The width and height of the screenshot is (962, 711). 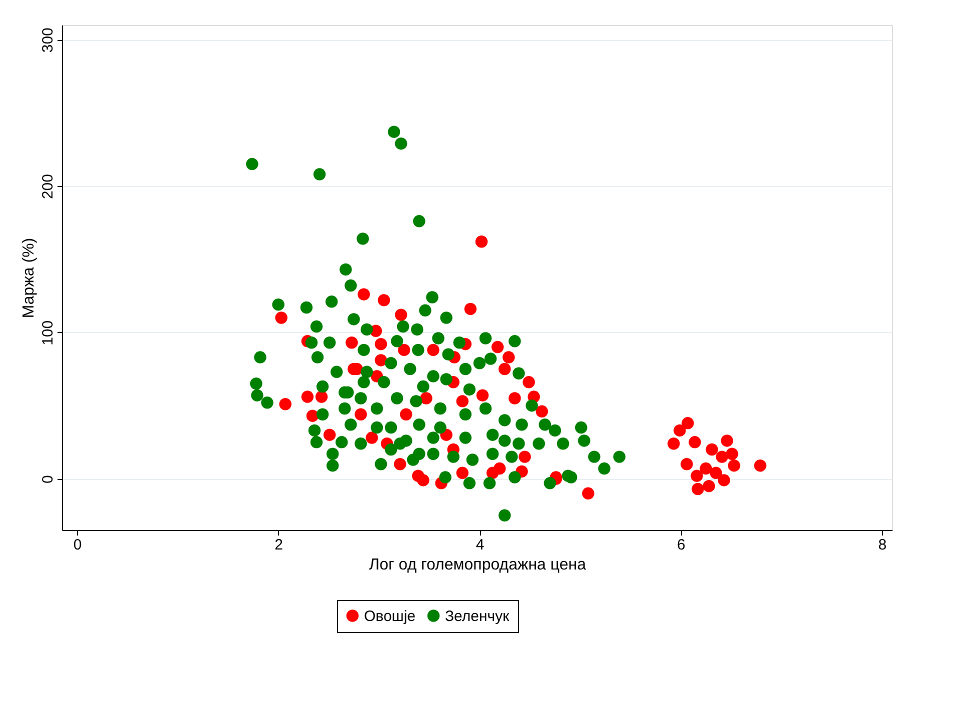 What do you see at coordinates (390, 616) in the screenshot?
I see `legend-label: Овошје` at bounding box center [390, 616].